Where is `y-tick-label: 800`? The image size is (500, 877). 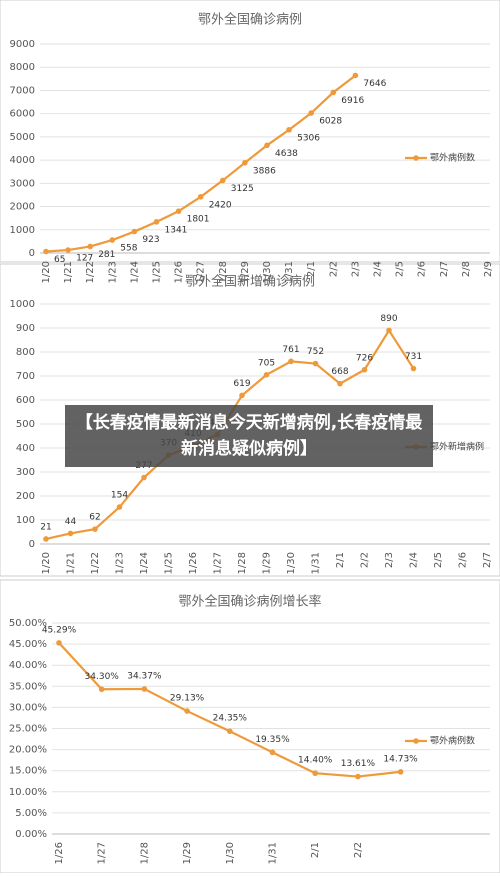 y-tick-label: 800 is located at coordinates (25, 352).